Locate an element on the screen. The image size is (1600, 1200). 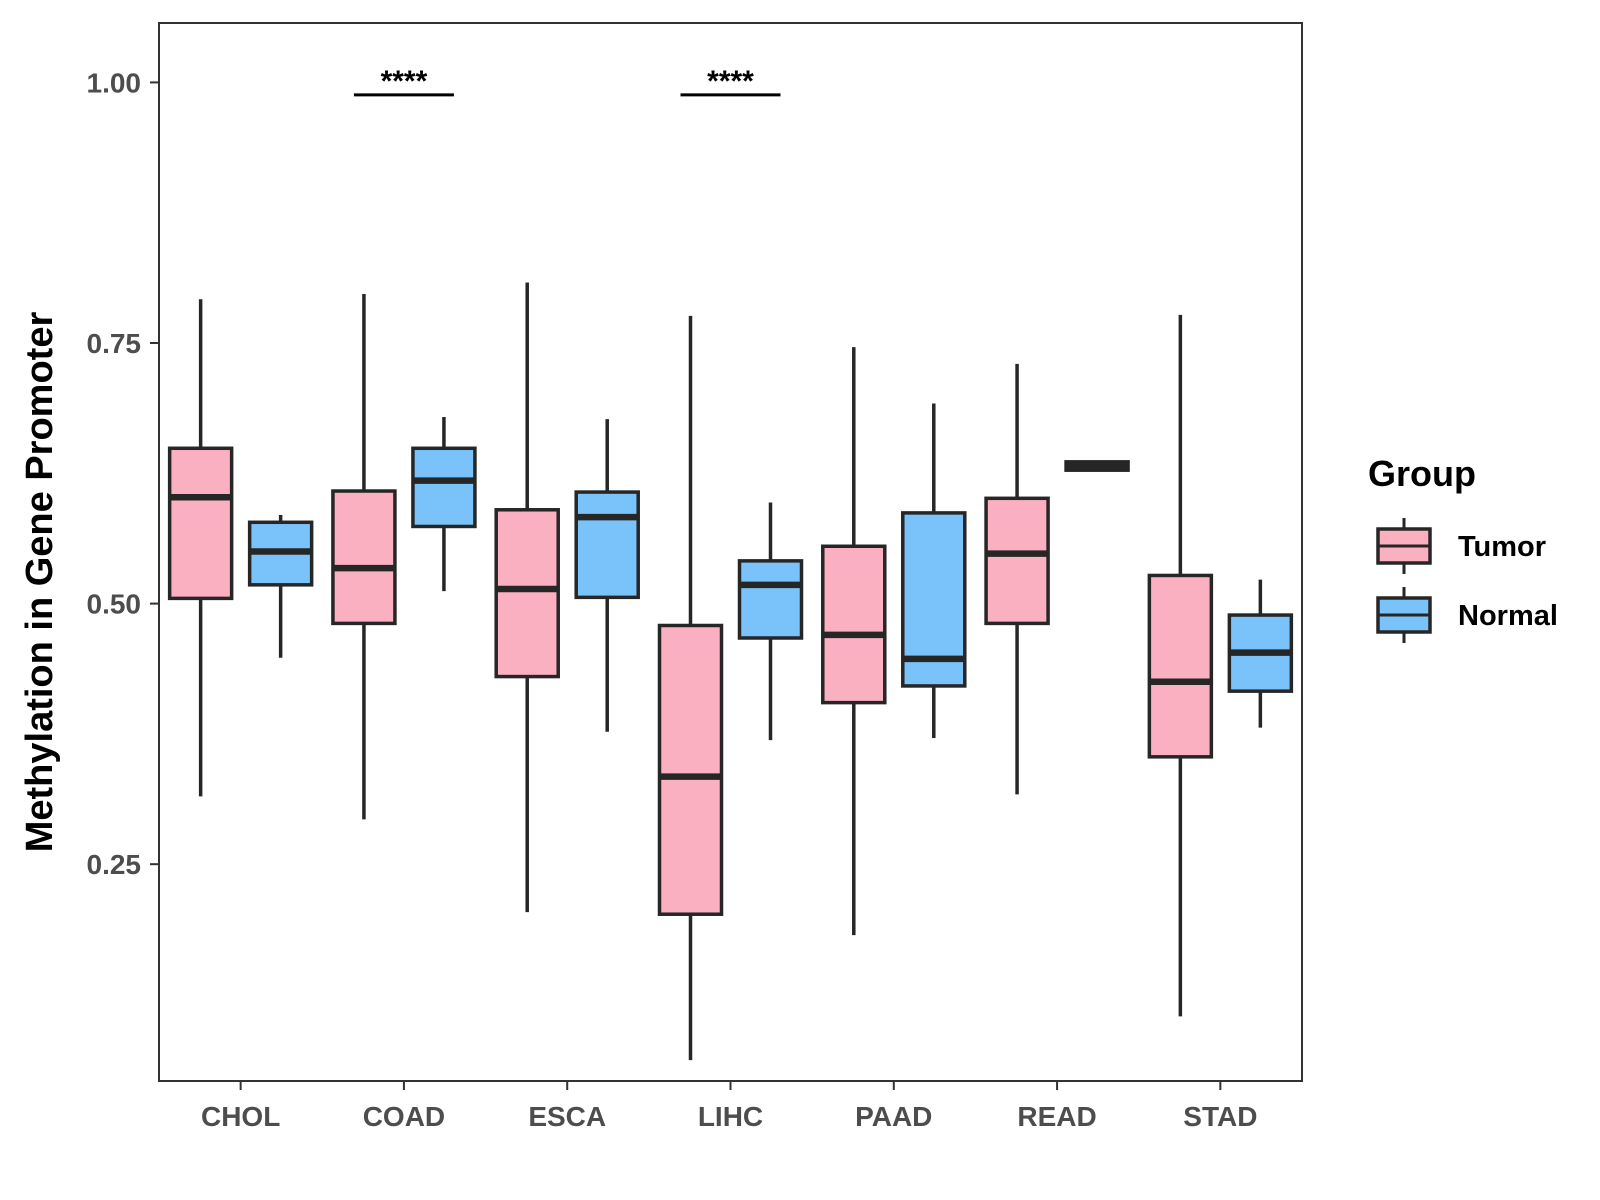
y-tick-label: 0.75 is located at coordinates (114, 343).